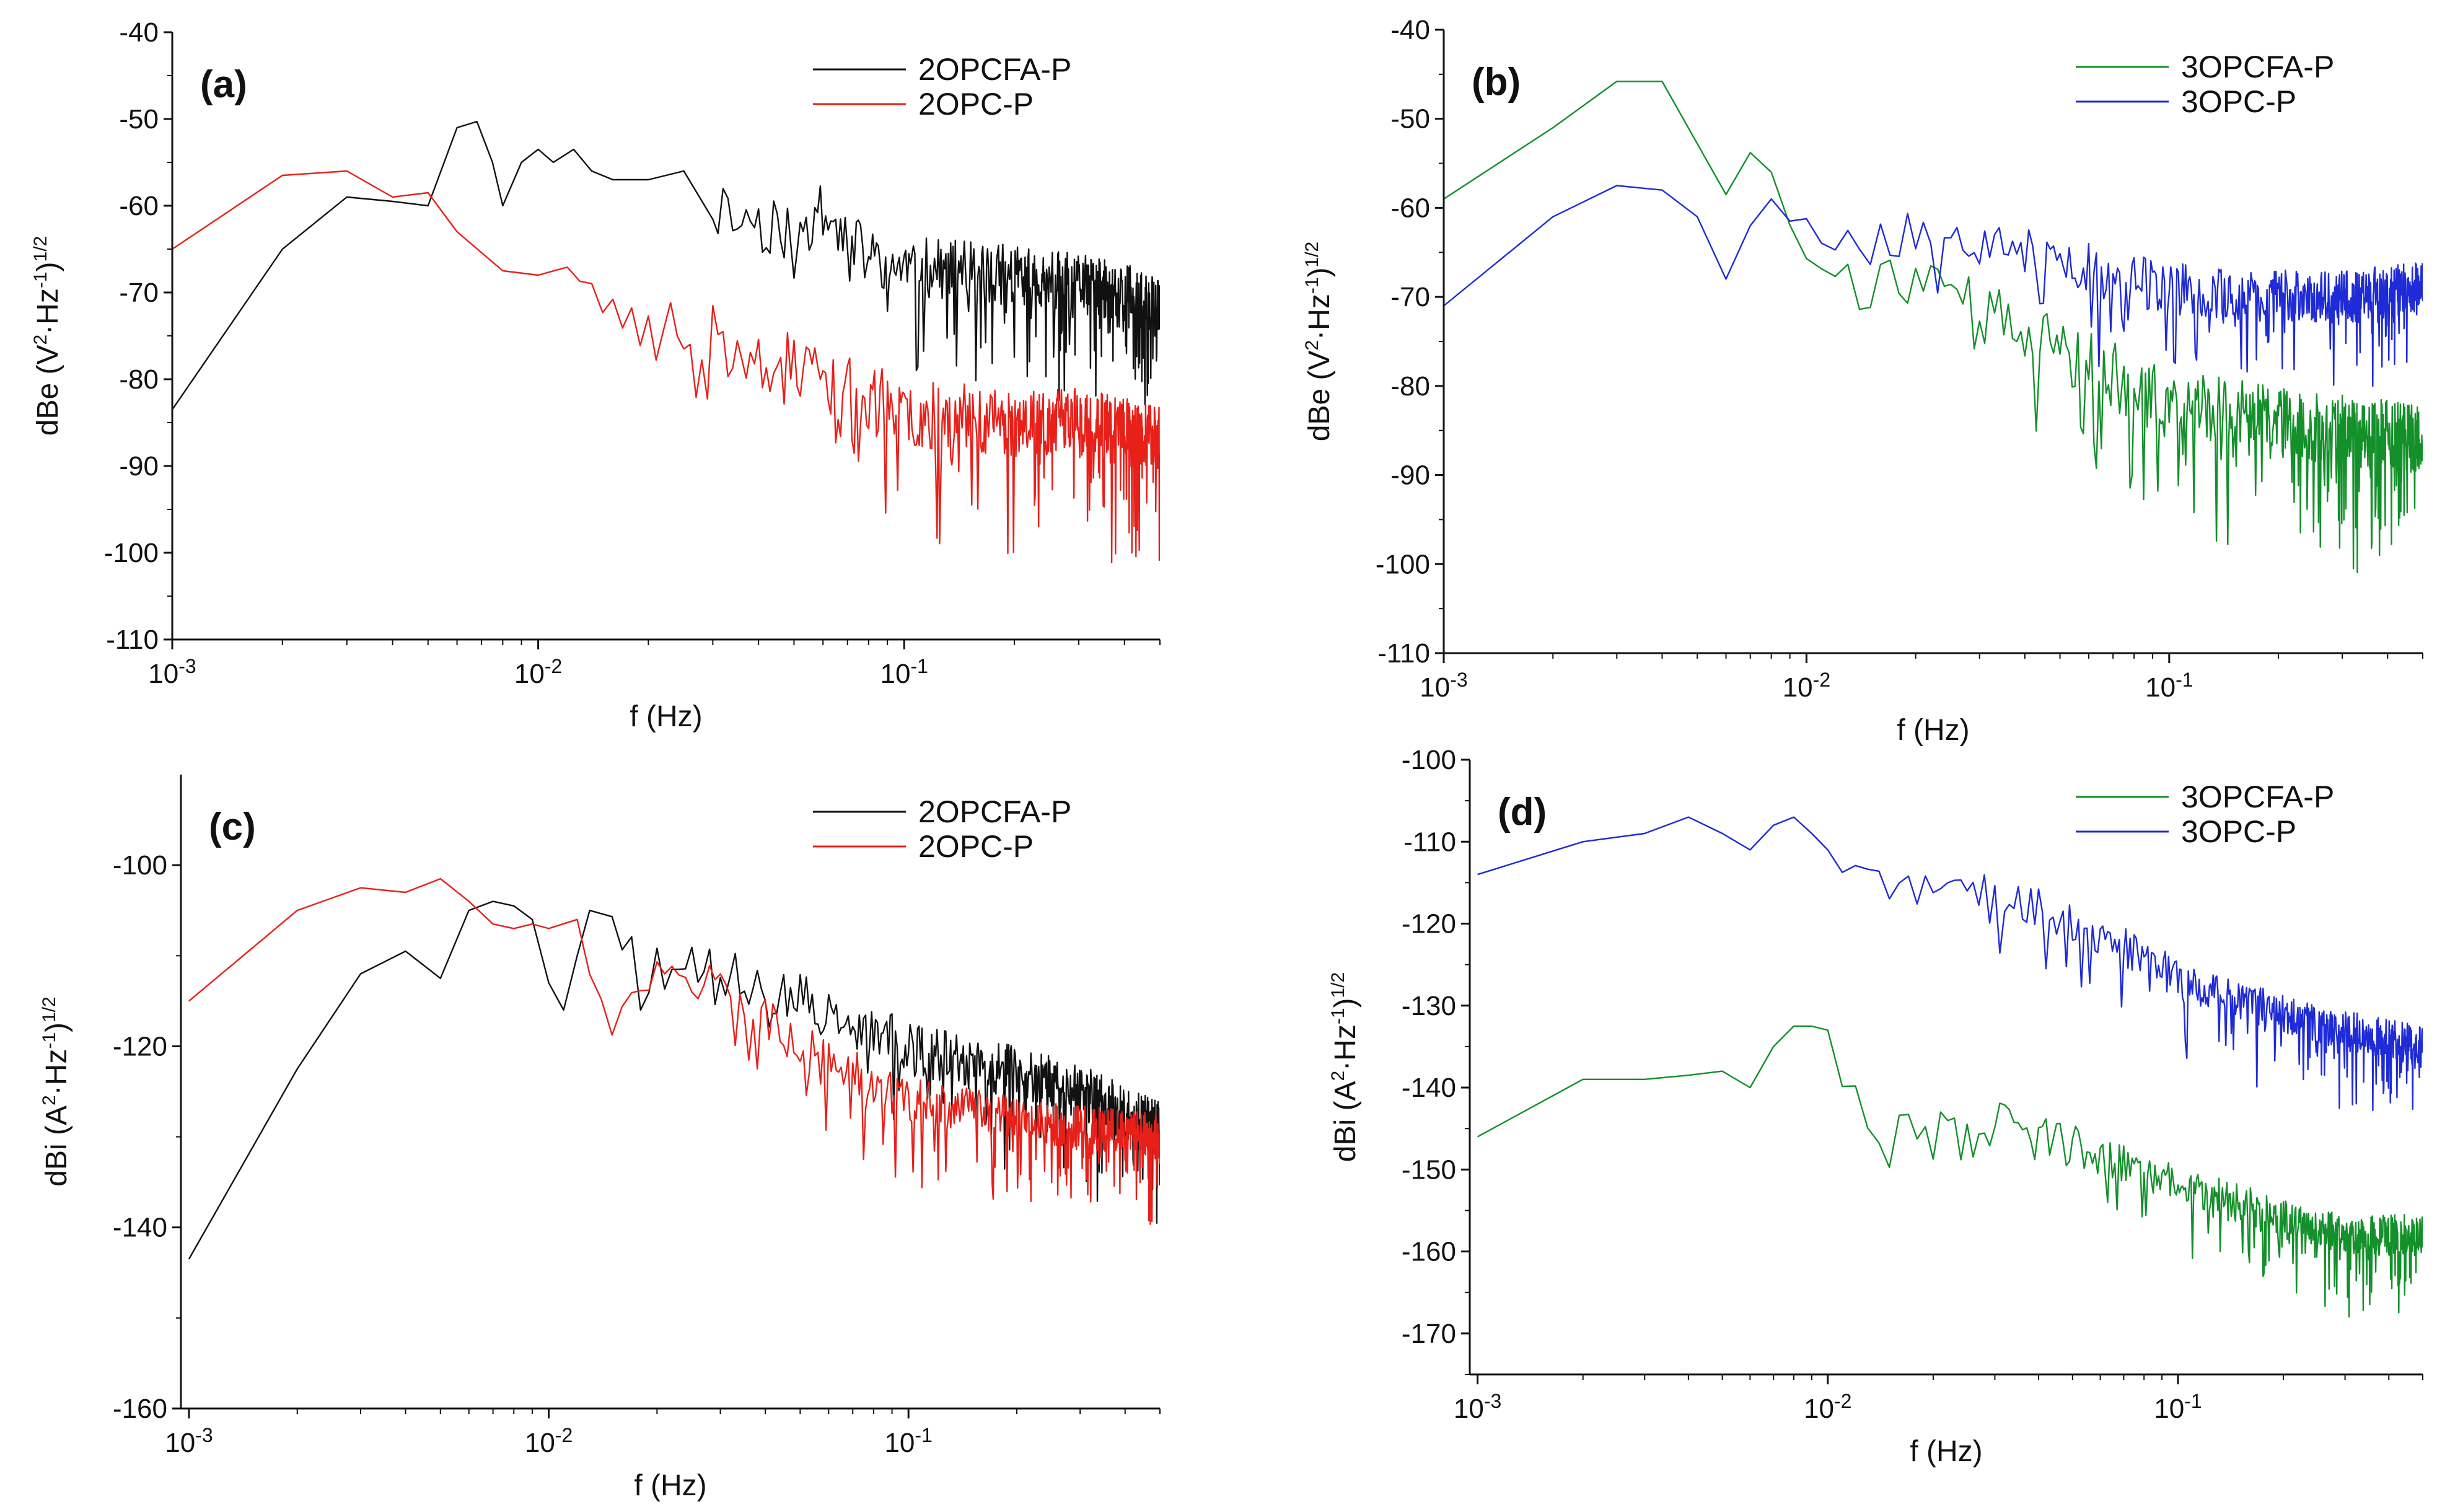 The height and width of the screenshot is (1512, 2437). What do you see at coordinates (1429, 1334) in the screenshot?
I see `y-tick-label: -170` at bounding box center [1429, 1334].